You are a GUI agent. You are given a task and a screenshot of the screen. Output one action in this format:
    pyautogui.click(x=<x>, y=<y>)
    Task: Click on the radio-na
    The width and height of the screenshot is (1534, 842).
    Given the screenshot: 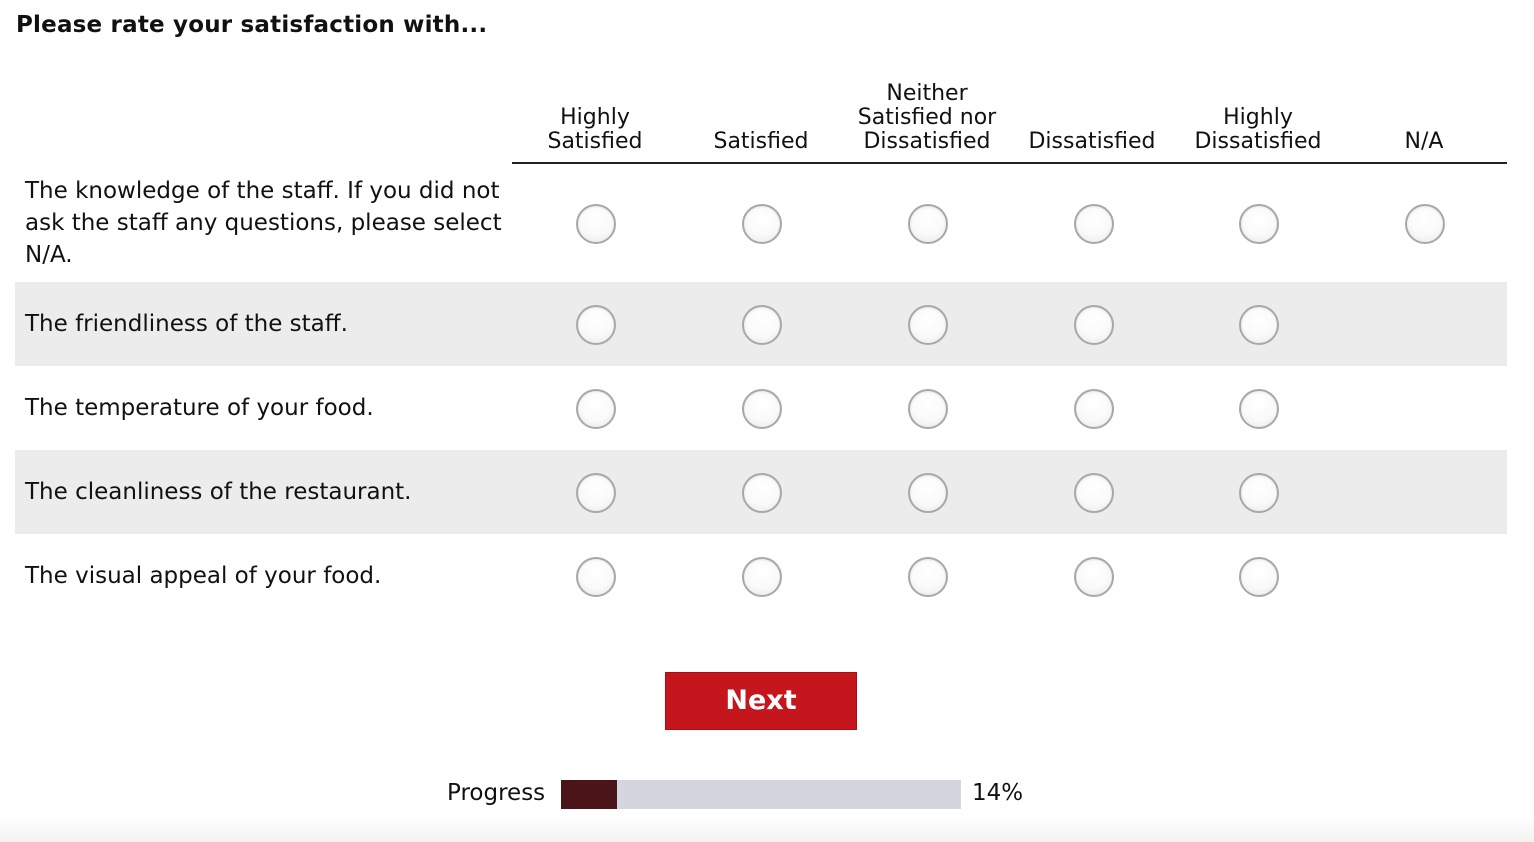 What is the action you would take?
    pyautogui.click(x=1425, y=224)
    